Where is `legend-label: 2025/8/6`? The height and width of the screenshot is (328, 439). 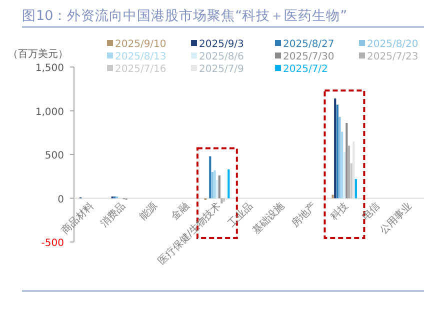
legend-label: 2025/8/6 is located at coordinates (221, 57).